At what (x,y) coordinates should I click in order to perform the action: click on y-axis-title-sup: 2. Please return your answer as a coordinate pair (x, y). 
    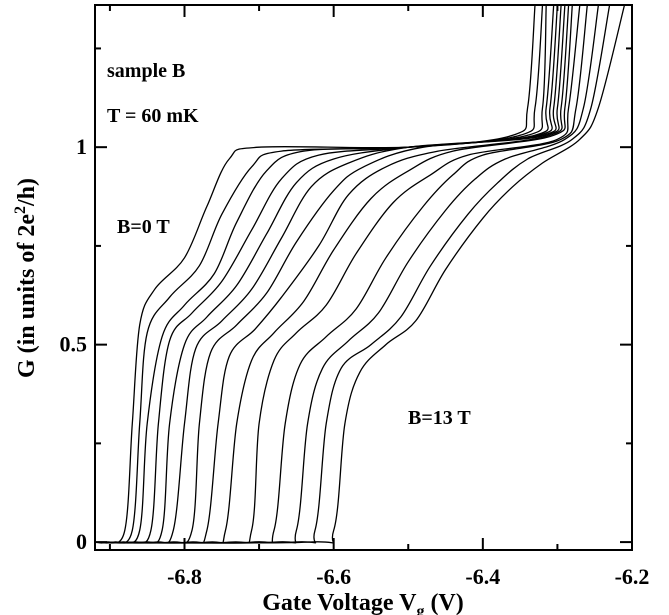
    Looking at the image, I should click on (20, 210).